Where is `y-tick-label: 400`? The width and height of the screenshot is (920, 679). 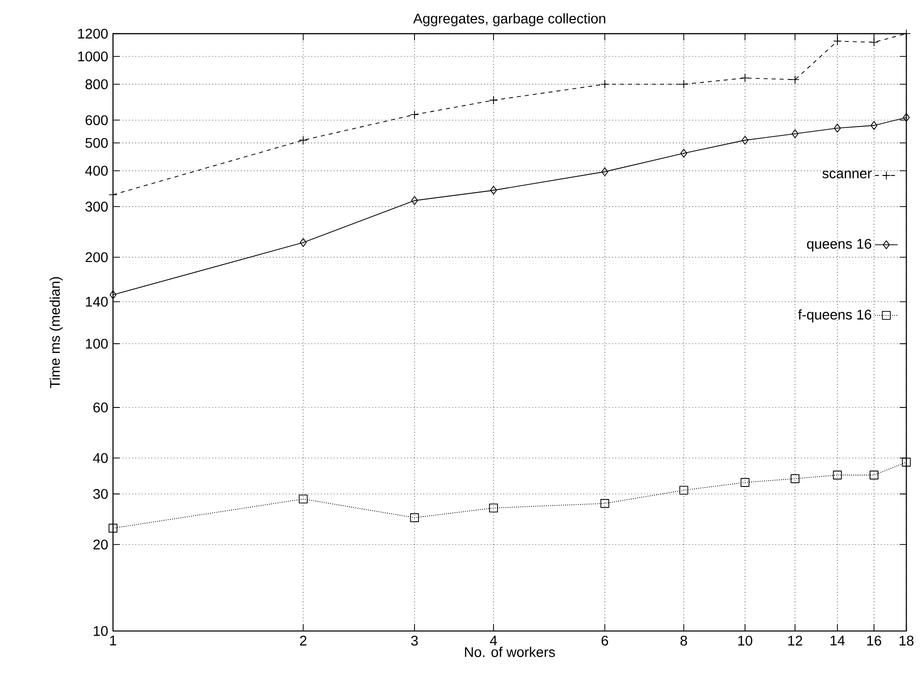 y-tick-label: 400 is located at coordinates (96, 171).